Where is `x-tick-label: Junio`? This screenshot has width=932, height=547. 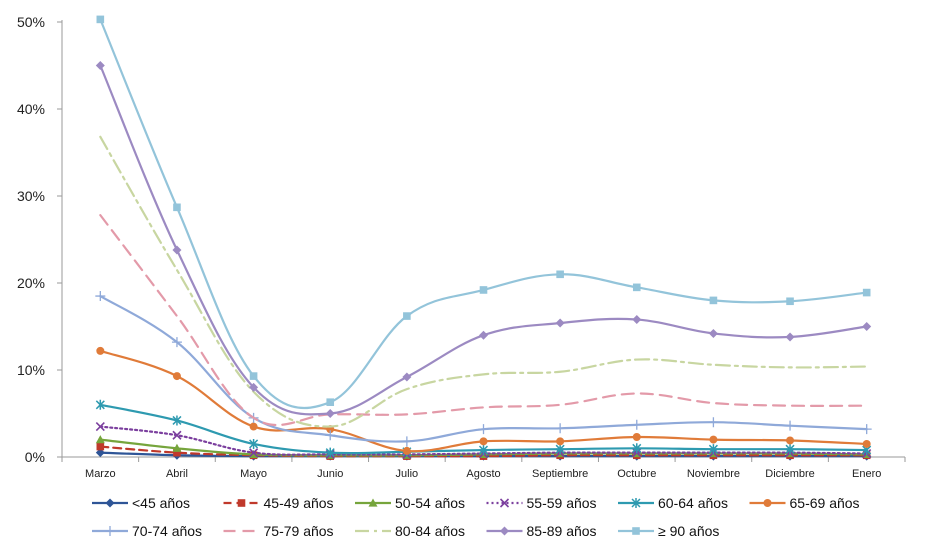 x-tick-label: Junio is located at coordinates (330, 474).